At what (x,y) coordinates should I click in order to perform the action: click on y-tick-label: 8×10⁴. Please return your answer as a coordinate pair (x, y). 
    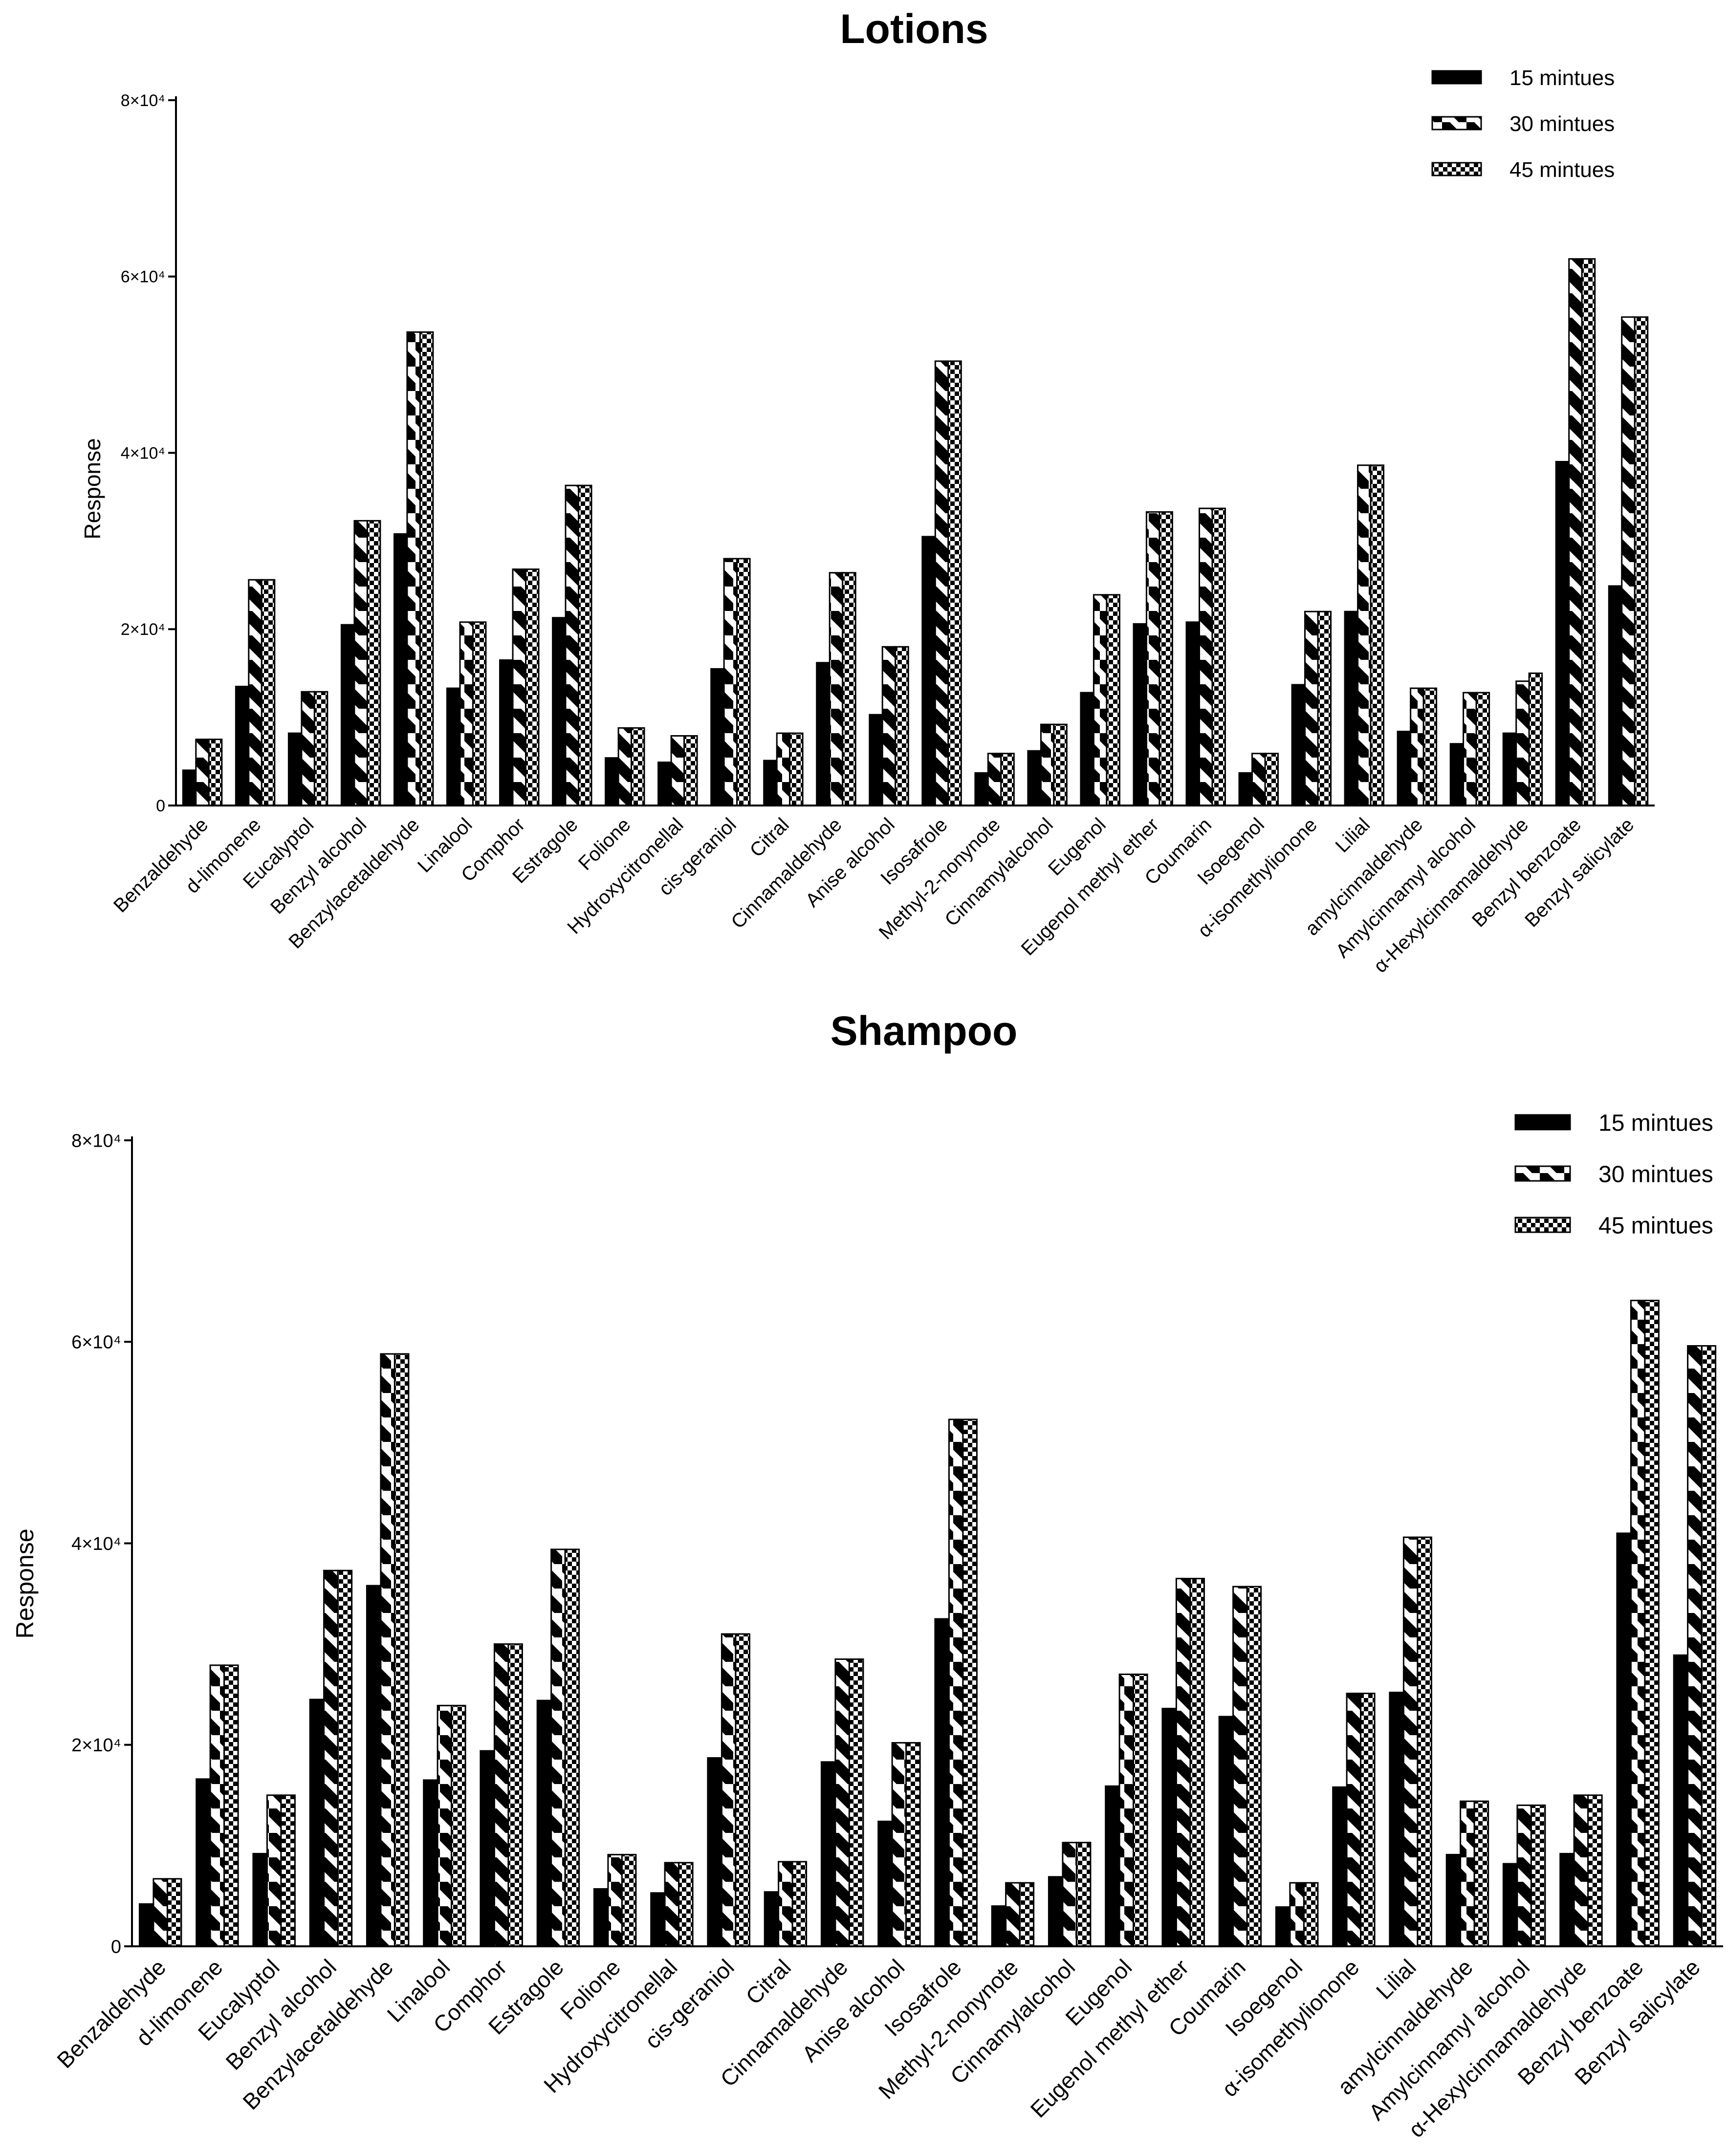
    Looking at the image, I should click on (96, 1141).